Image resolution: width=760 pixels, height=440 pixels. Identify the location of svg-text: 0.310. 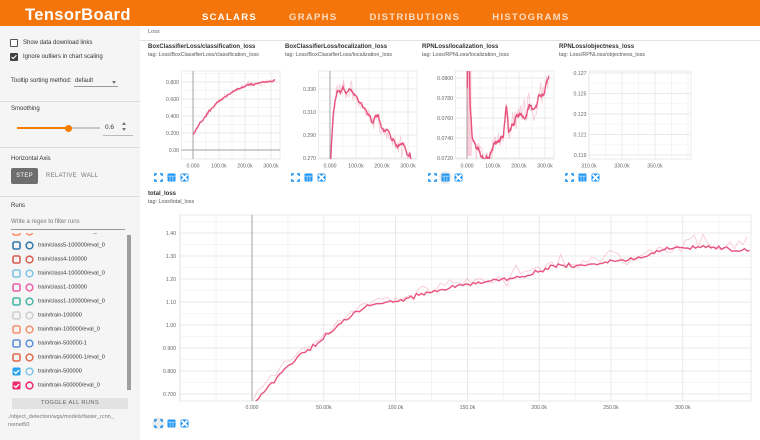
(309, 113).